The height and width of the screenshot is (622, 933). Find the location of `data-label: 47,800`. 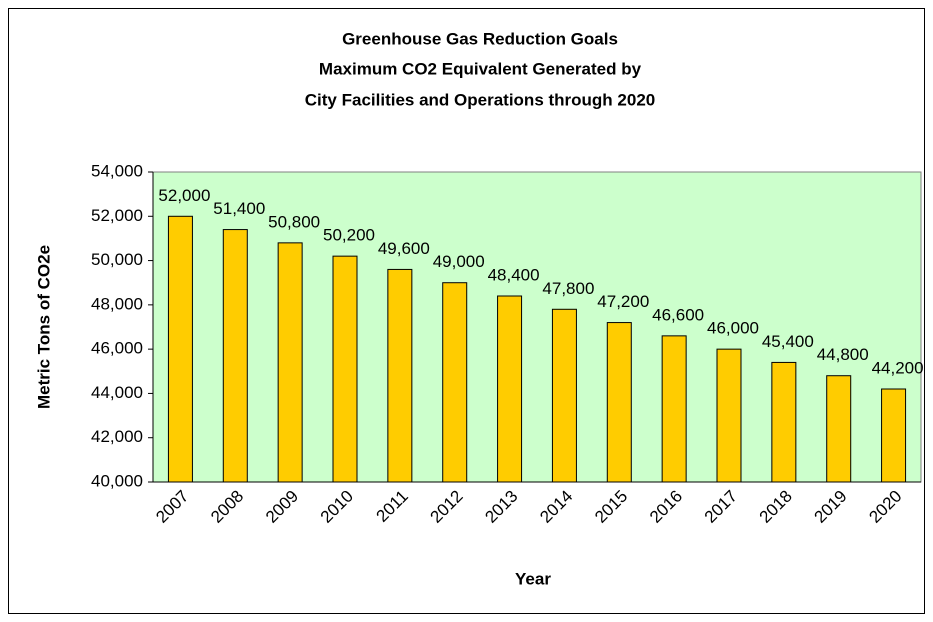

data-label: 47,800 is located at coordinates (568, 288).